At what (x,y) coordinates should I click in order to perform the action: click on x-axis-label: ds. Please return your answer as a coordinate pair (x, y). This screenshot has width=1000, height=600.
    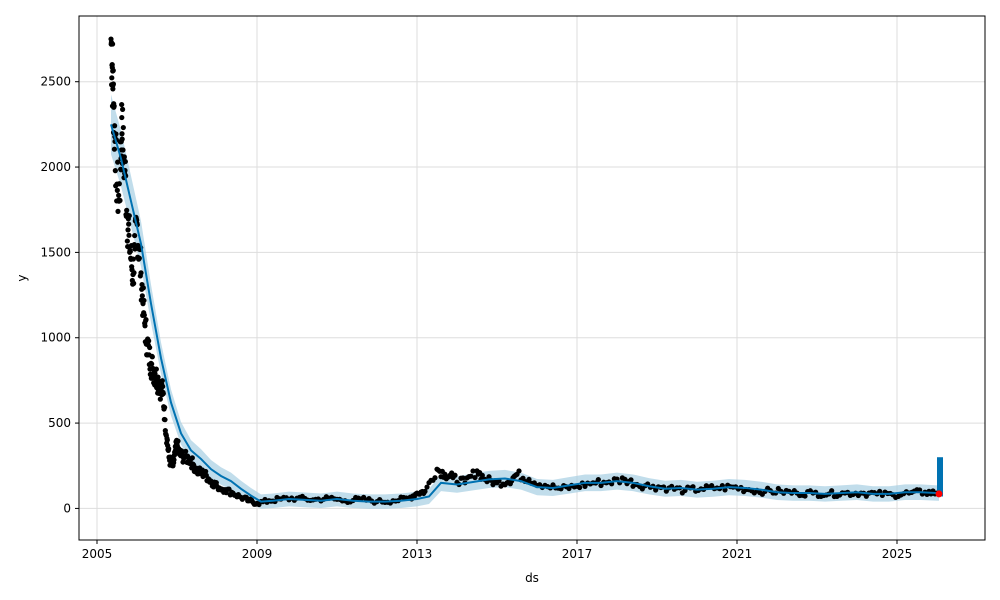
    Looking at the image, I should click on (532, 578).